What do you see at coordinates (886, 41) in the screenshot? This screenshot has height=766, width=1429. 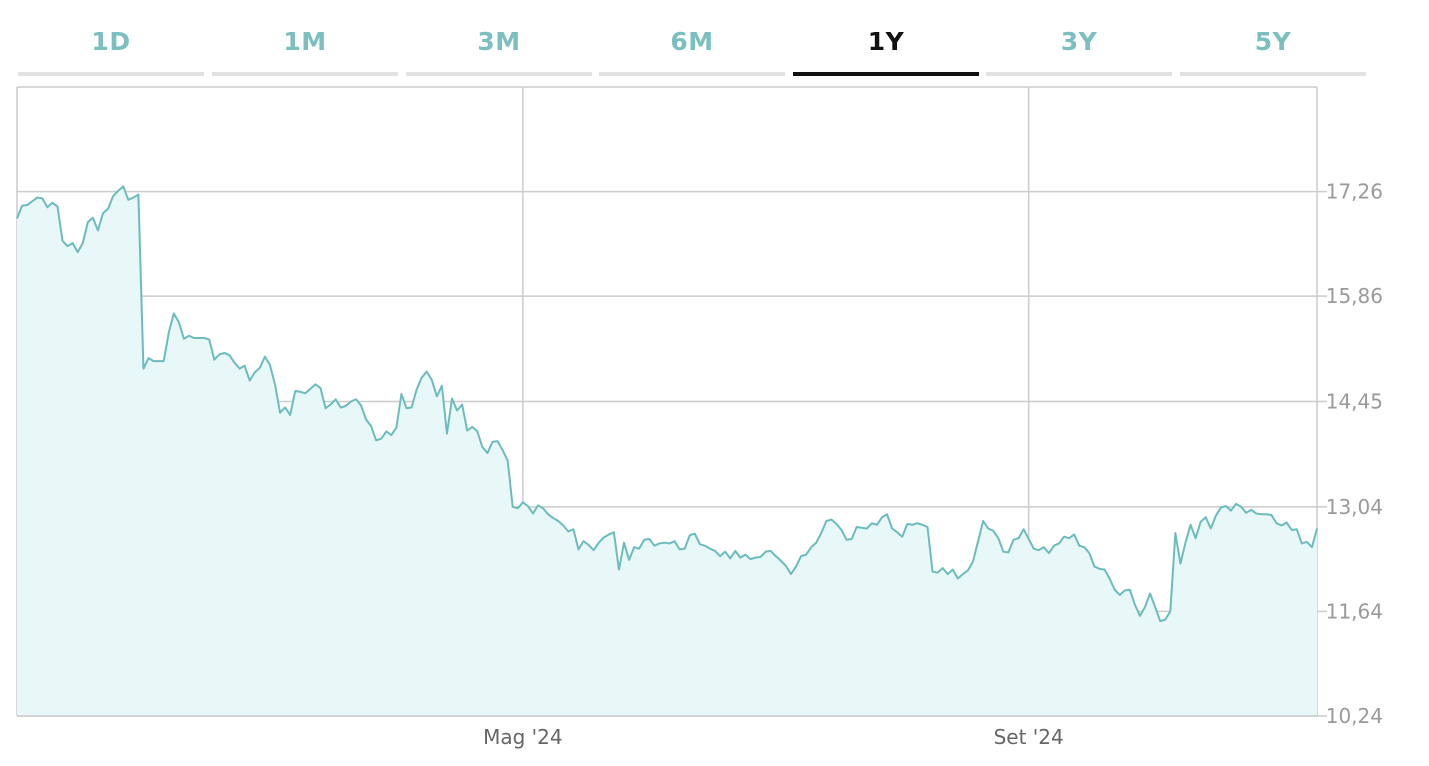 I see `tab-label: 1Y` at bounding box center [886, 41].